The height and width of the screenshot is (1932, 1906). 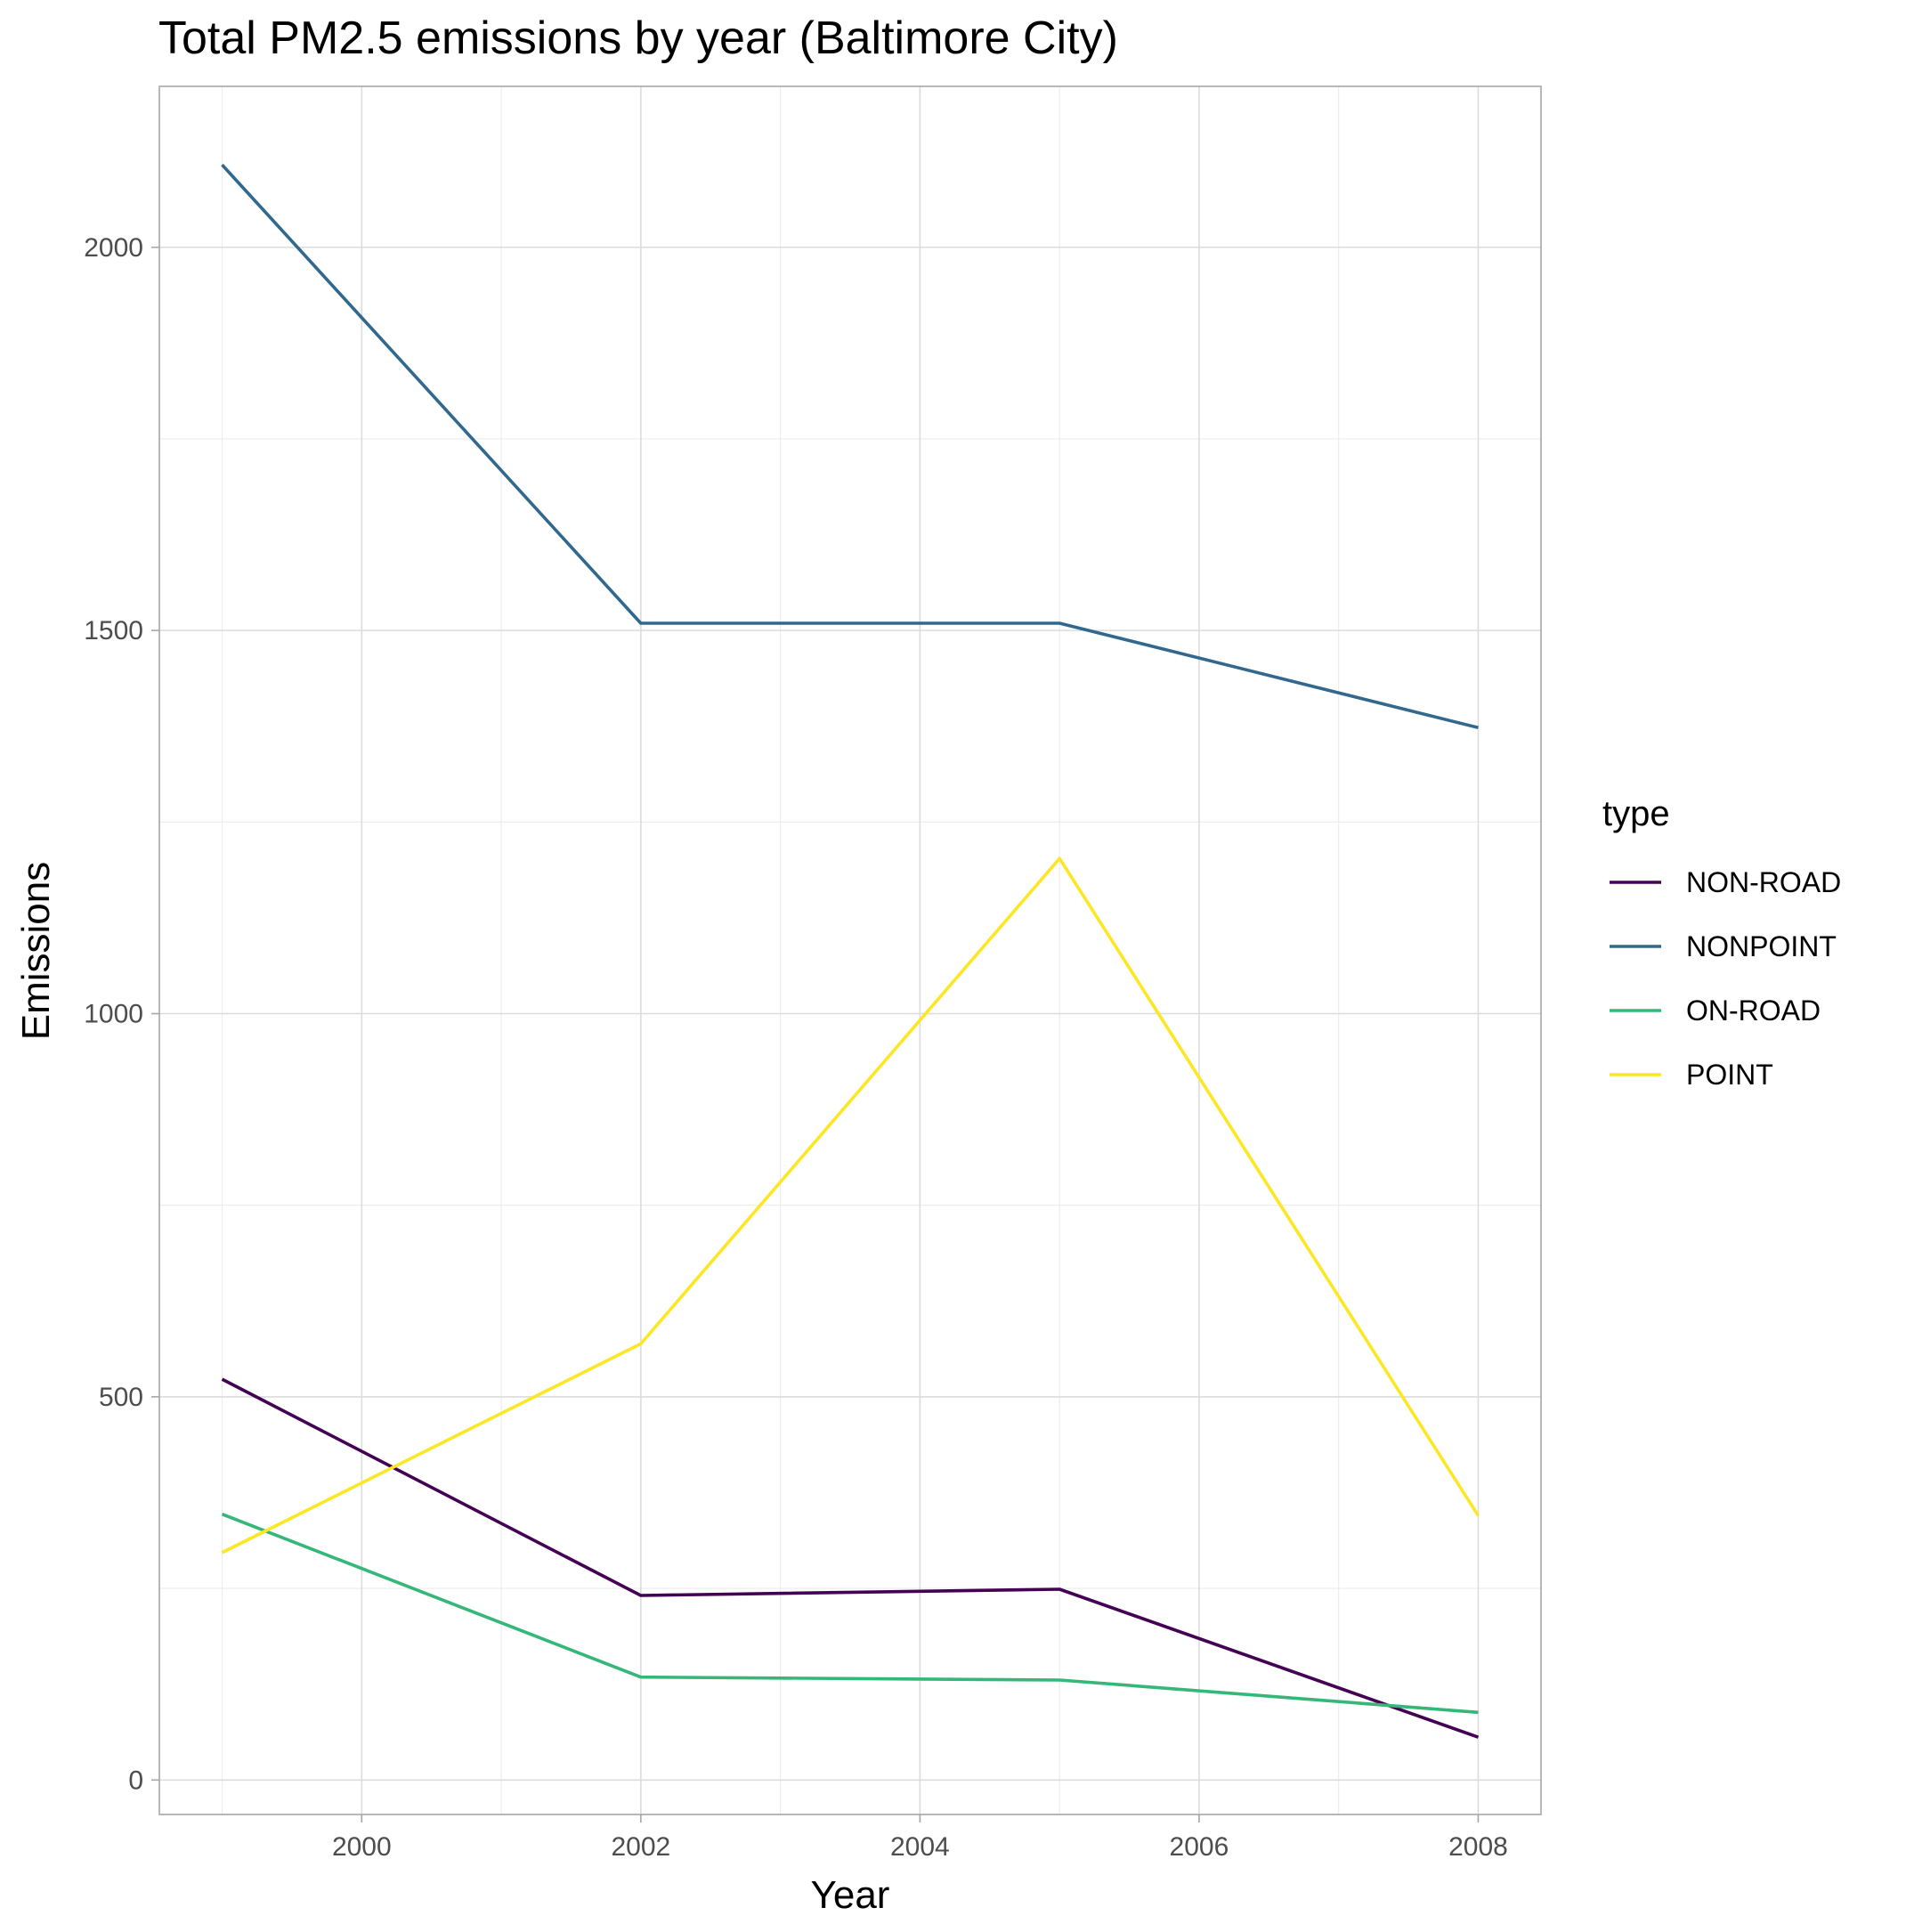 I want to click on series-line-on-road, so click(x=850, y=1614).